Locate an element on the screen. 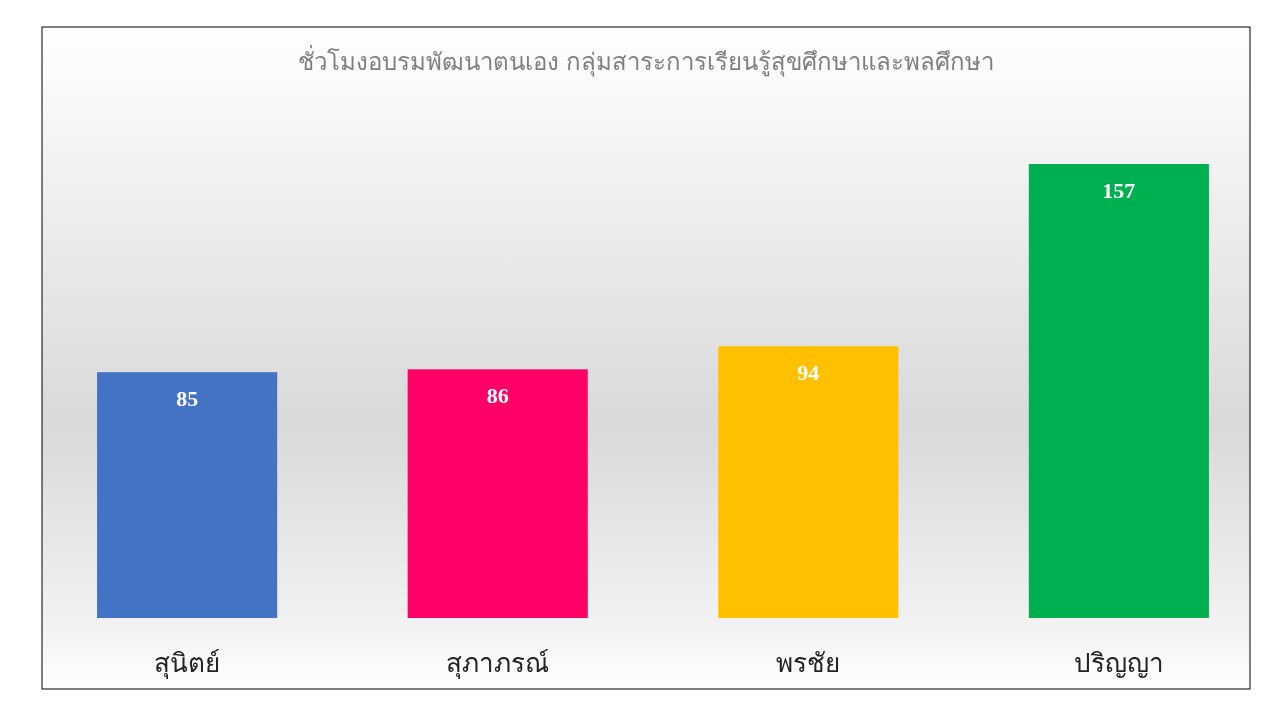  x-tick-label: สุภาภรณ์ is located at coordinates (498, 663).